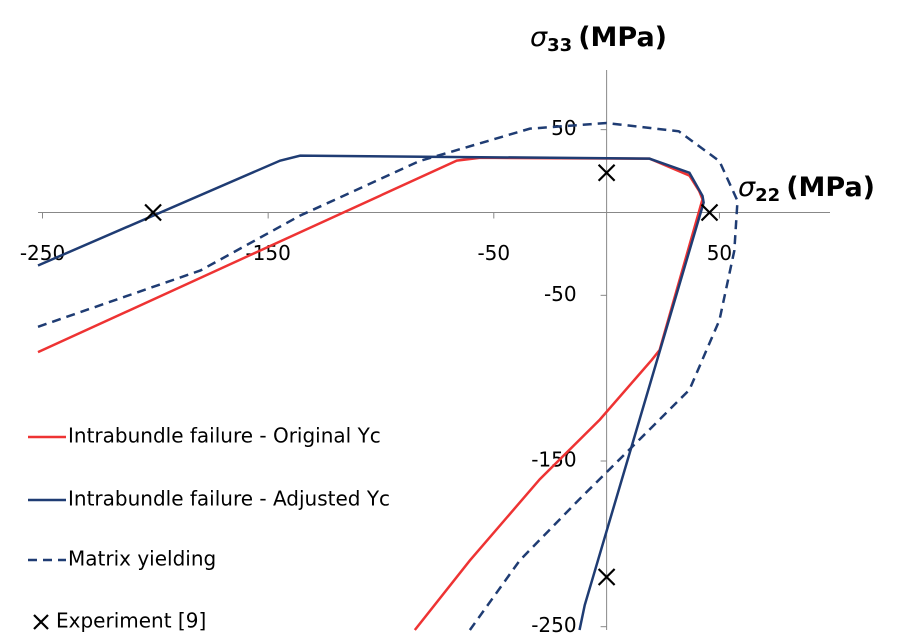 The image size is (904, 640). I want to click on legend-label: Experiment [9], so click(131, 621).